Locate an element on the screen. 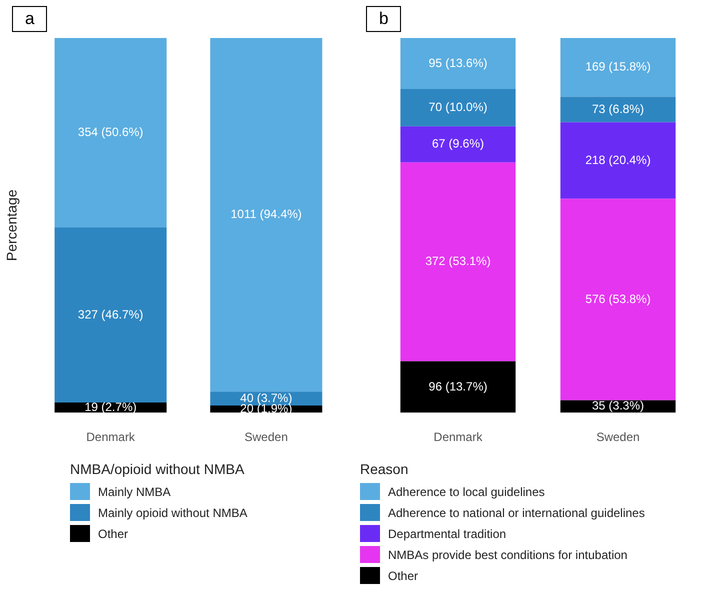  data-label: 40 (3.7%) is located at coordinates (266, 397).